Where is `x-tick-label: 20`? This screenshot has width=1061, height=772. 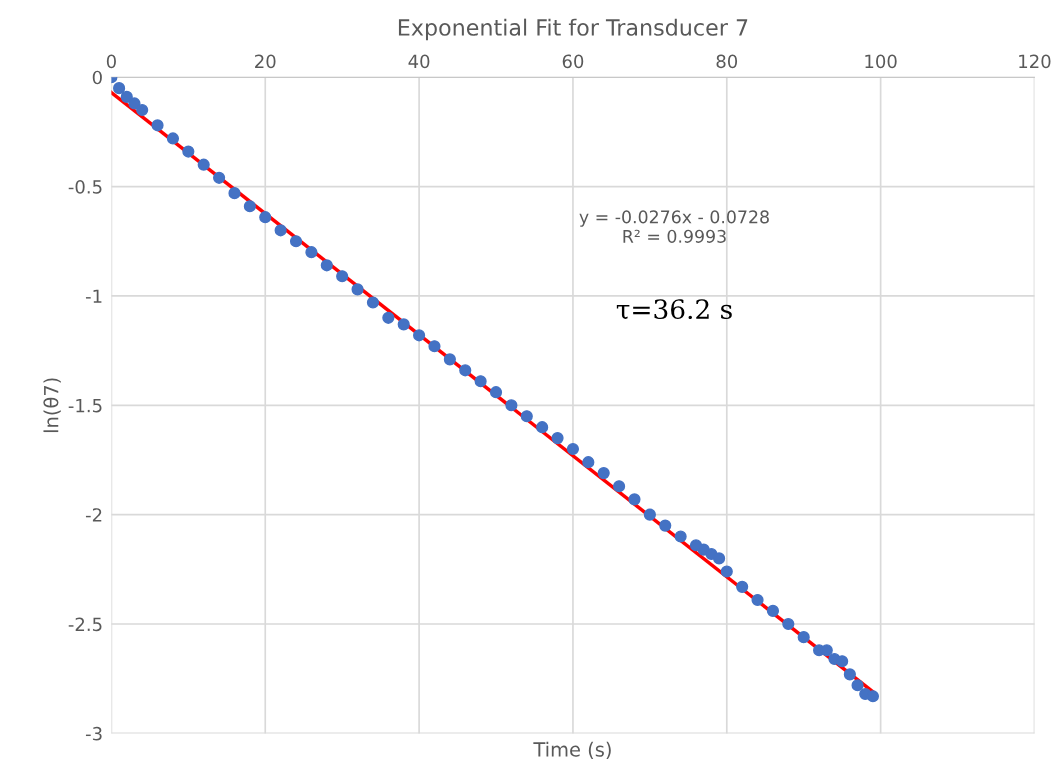
x-tick-label: 20 is located at coordinates (265, 61).